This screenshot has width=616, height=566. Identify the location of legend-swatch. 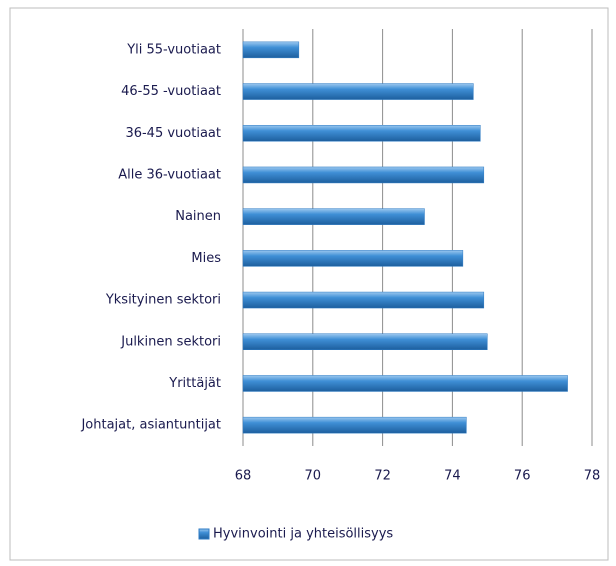
(204, 534).